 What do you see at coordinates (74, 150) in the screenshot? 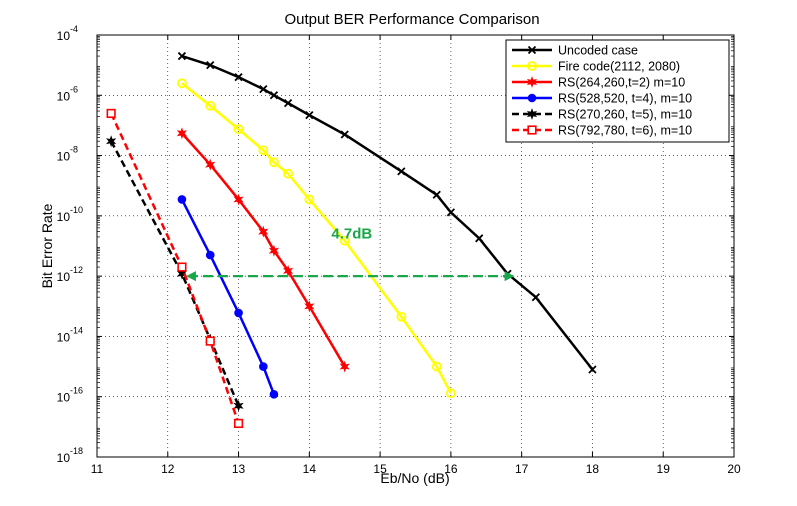
I see `y-tick-exponent: -8` at bounding box center [74, 150].